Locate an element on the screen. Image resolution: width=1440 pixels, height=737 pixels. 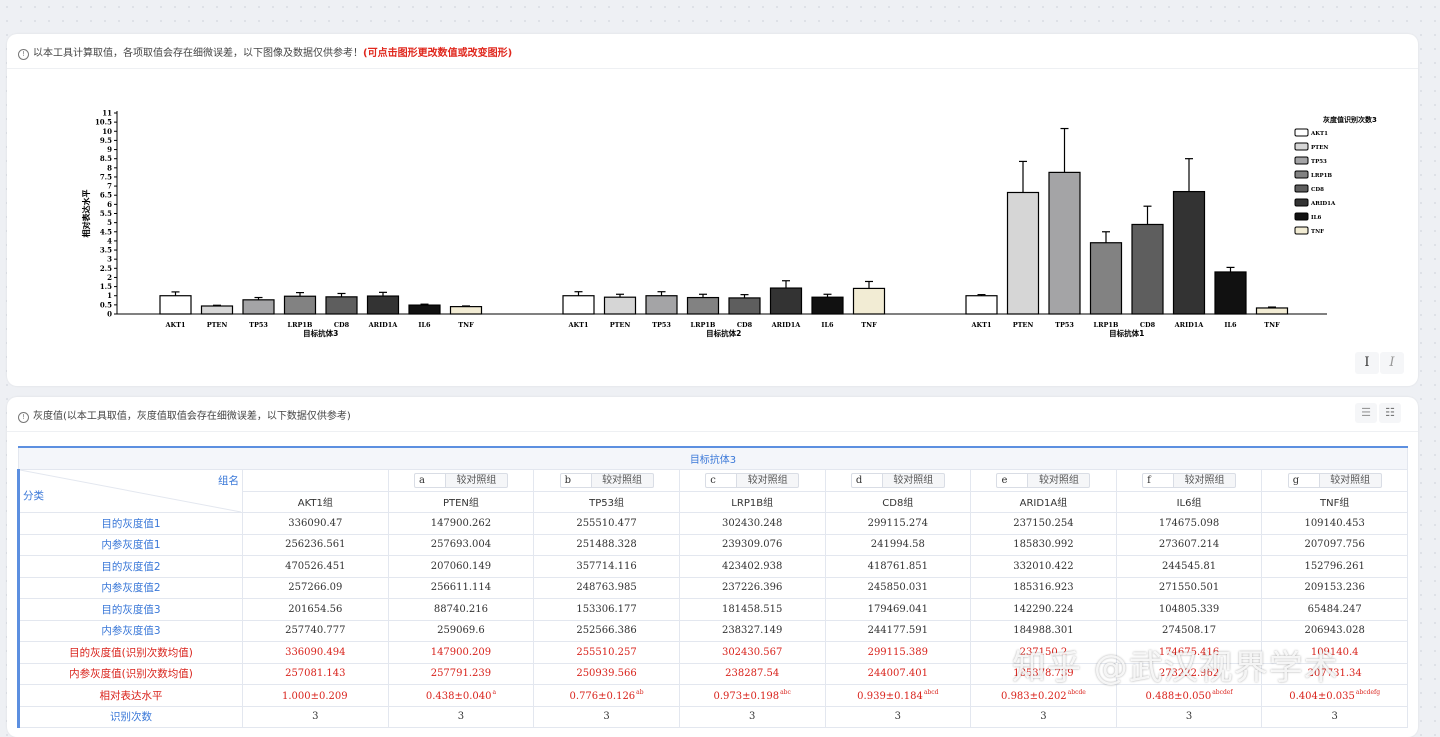
value-cell: 336090.47 is located at coordinates (315, 523).